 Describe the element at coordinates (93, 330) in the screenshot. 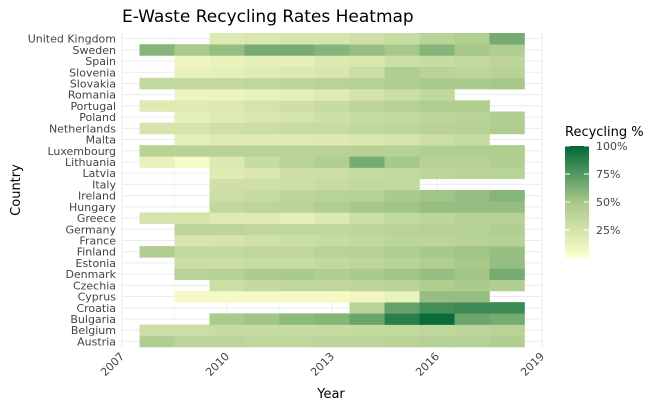

I see `y-tick-label: Belgium` at that location.